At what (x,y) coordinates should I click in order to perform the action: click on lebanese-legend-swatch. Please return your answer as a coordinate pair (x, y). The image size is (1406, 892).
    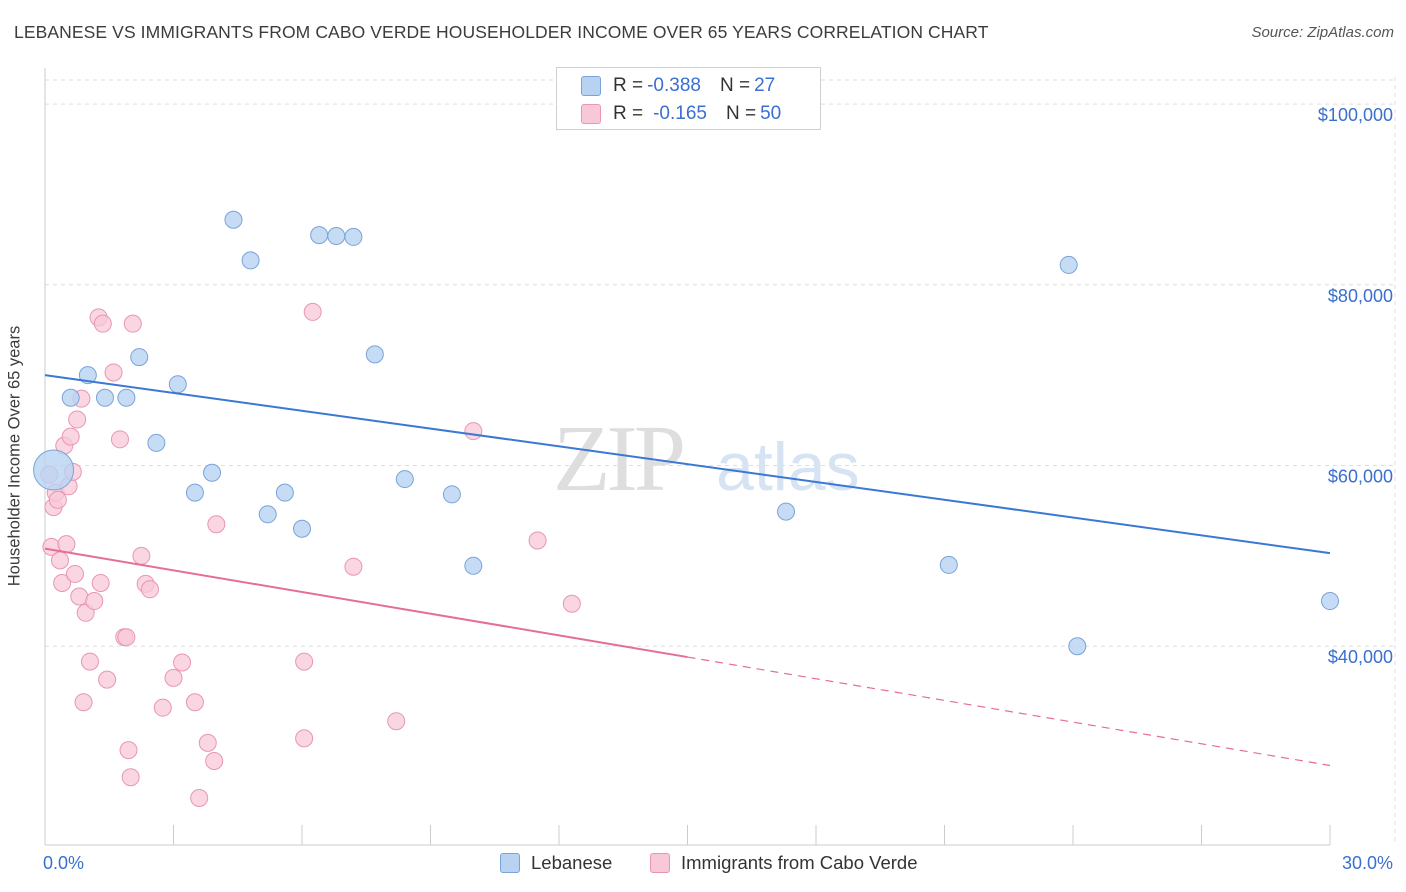
    Looking at the image, I should click on (510, 863).